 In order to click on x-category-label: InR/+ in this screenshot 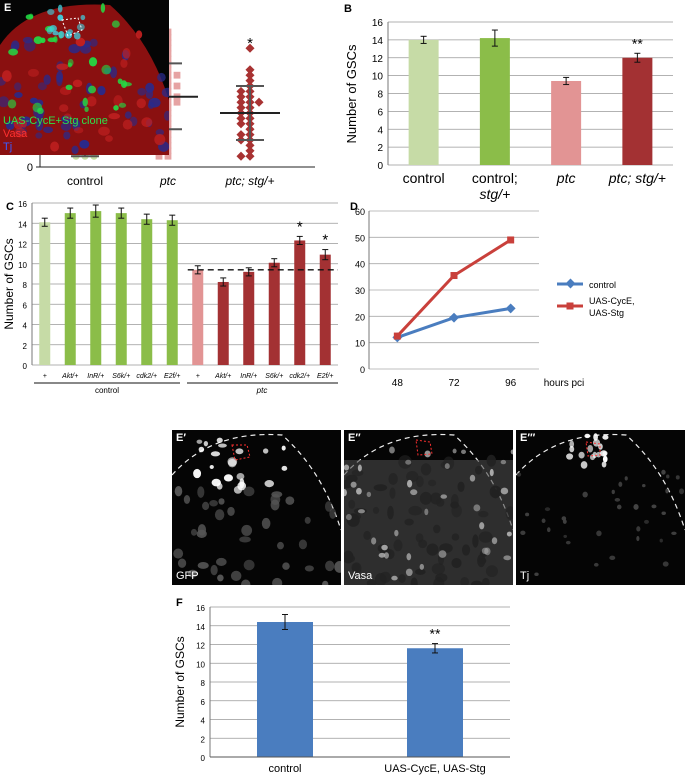, I will do `click(248, 376)`.